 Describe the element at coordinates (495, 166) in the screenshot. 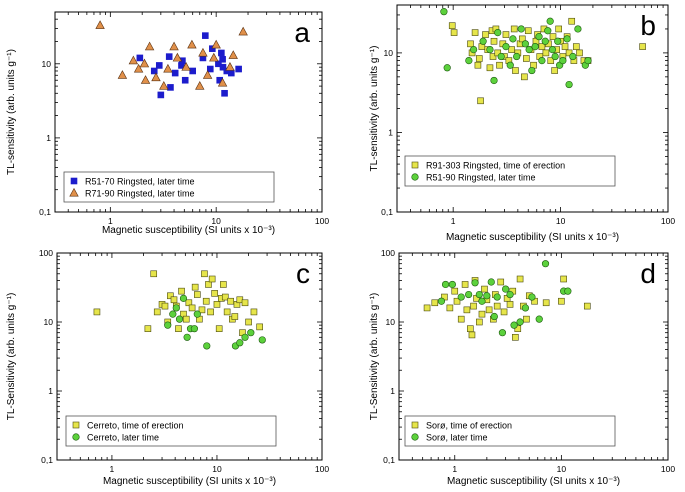

I see `legend-label: R91-303 Ringsted, time of erection` at that location.